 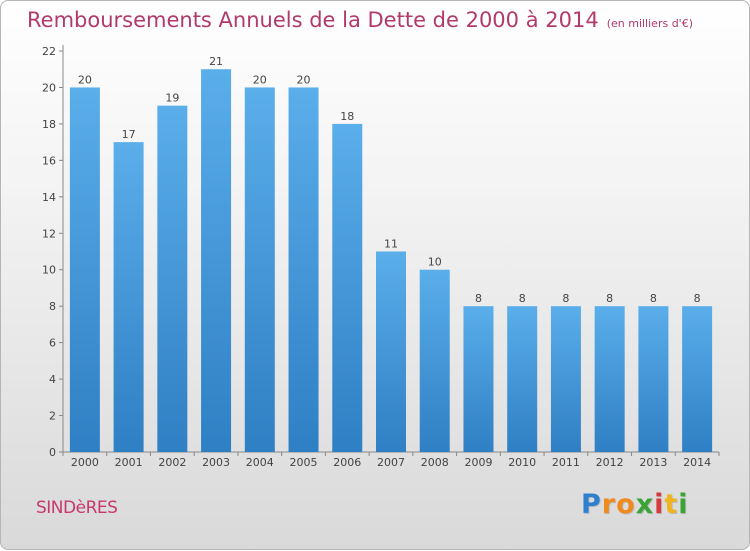 What do you see at coordinates (626, 504) in the screenshot?
I see `logo-letter: o` at bounding box center [626, 504].